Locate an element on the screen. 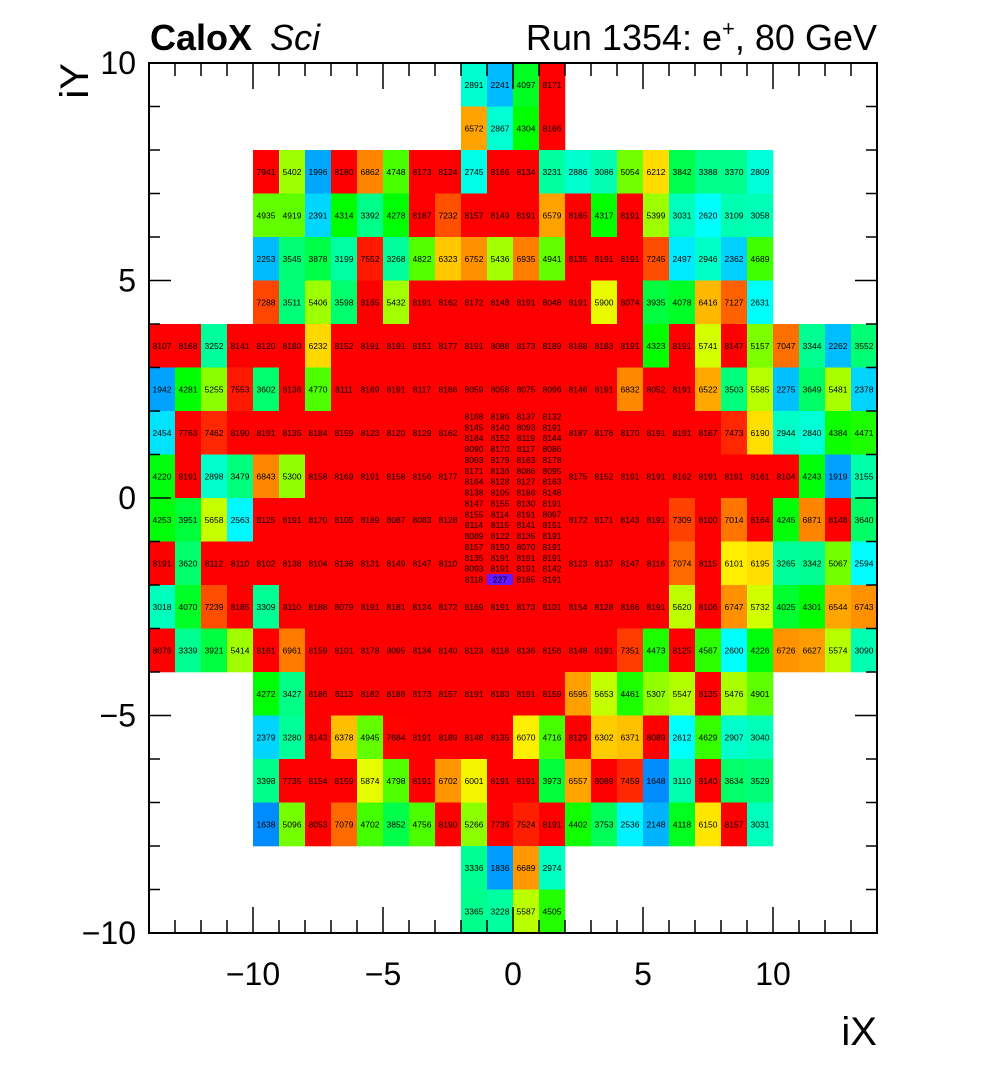  cell-value-label: 3339 is located at coordinates (188, 650).